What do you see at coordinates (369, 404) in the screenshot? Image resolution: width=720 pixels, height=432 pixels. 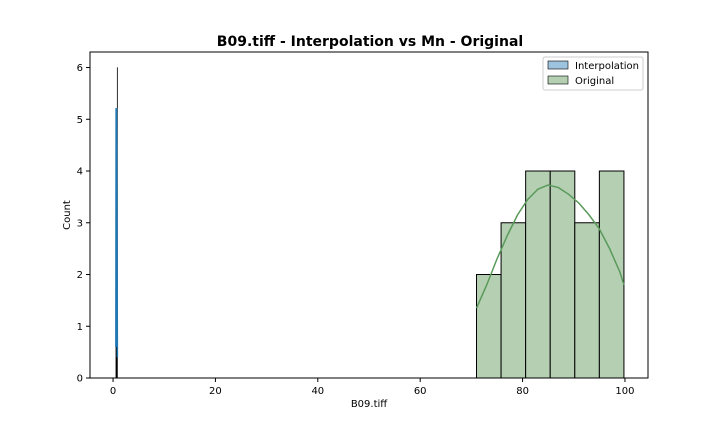 I see `x-axis-label: B09.tiff` at bounding box center [369, 404].